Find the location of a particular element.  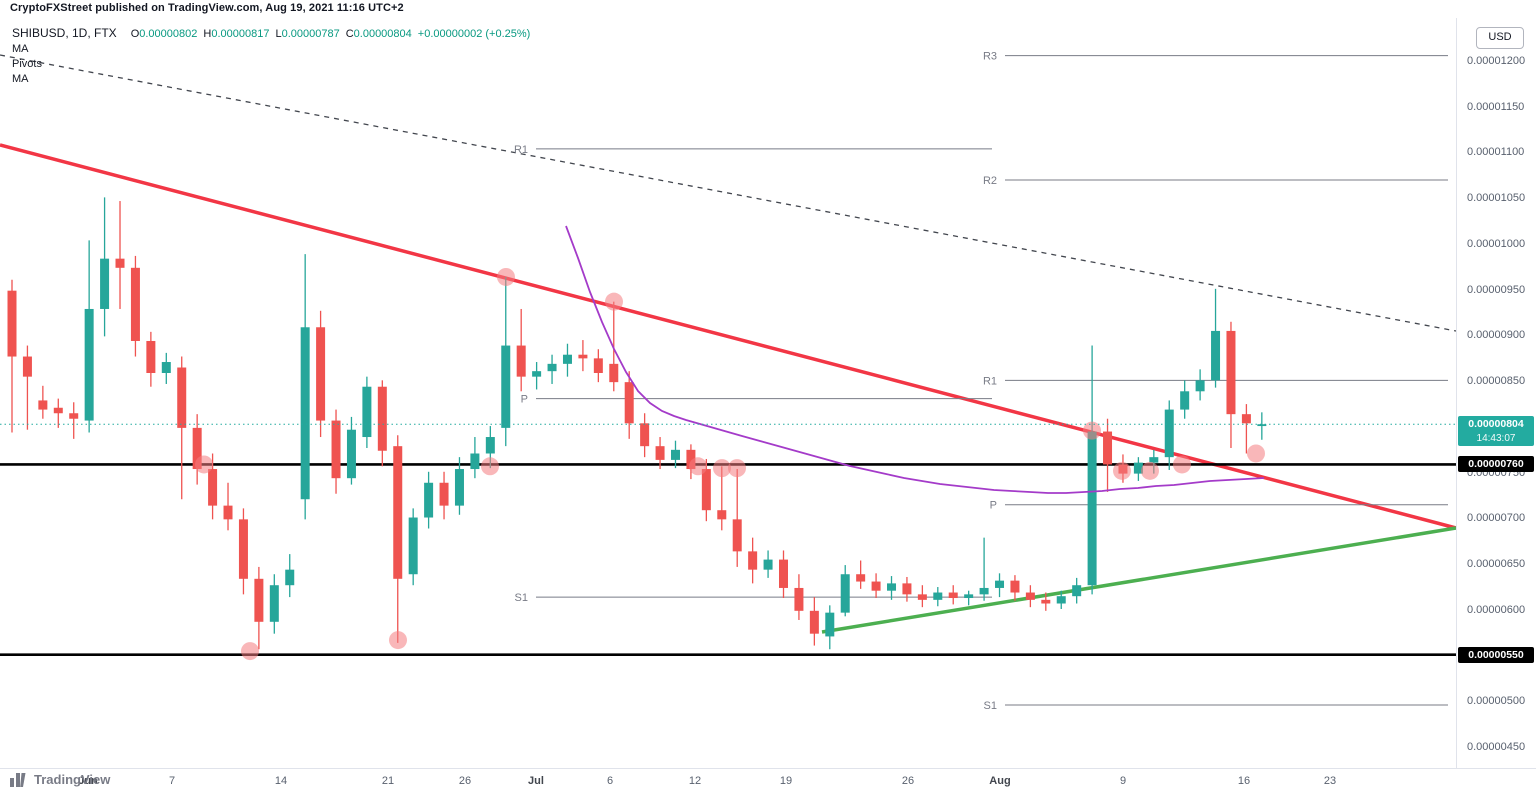

ohlc-key: H is located at coordinates (207, 34).